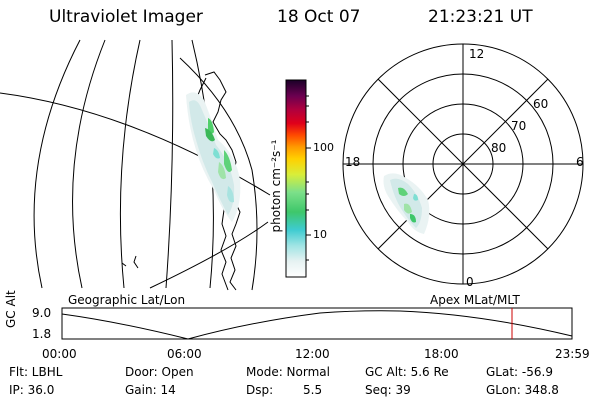  I want to click on mode-status: Mode: Normal, so click(288, 372).